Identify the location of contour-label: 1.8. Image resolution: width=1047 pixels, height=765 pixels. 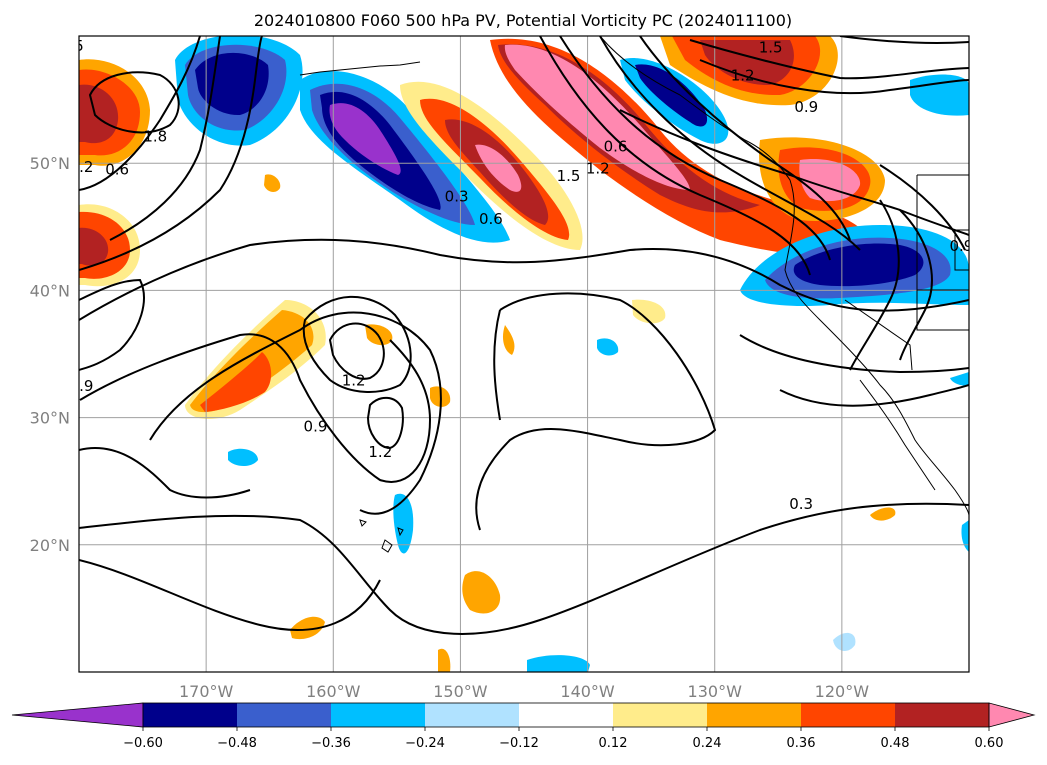
(155, 136).